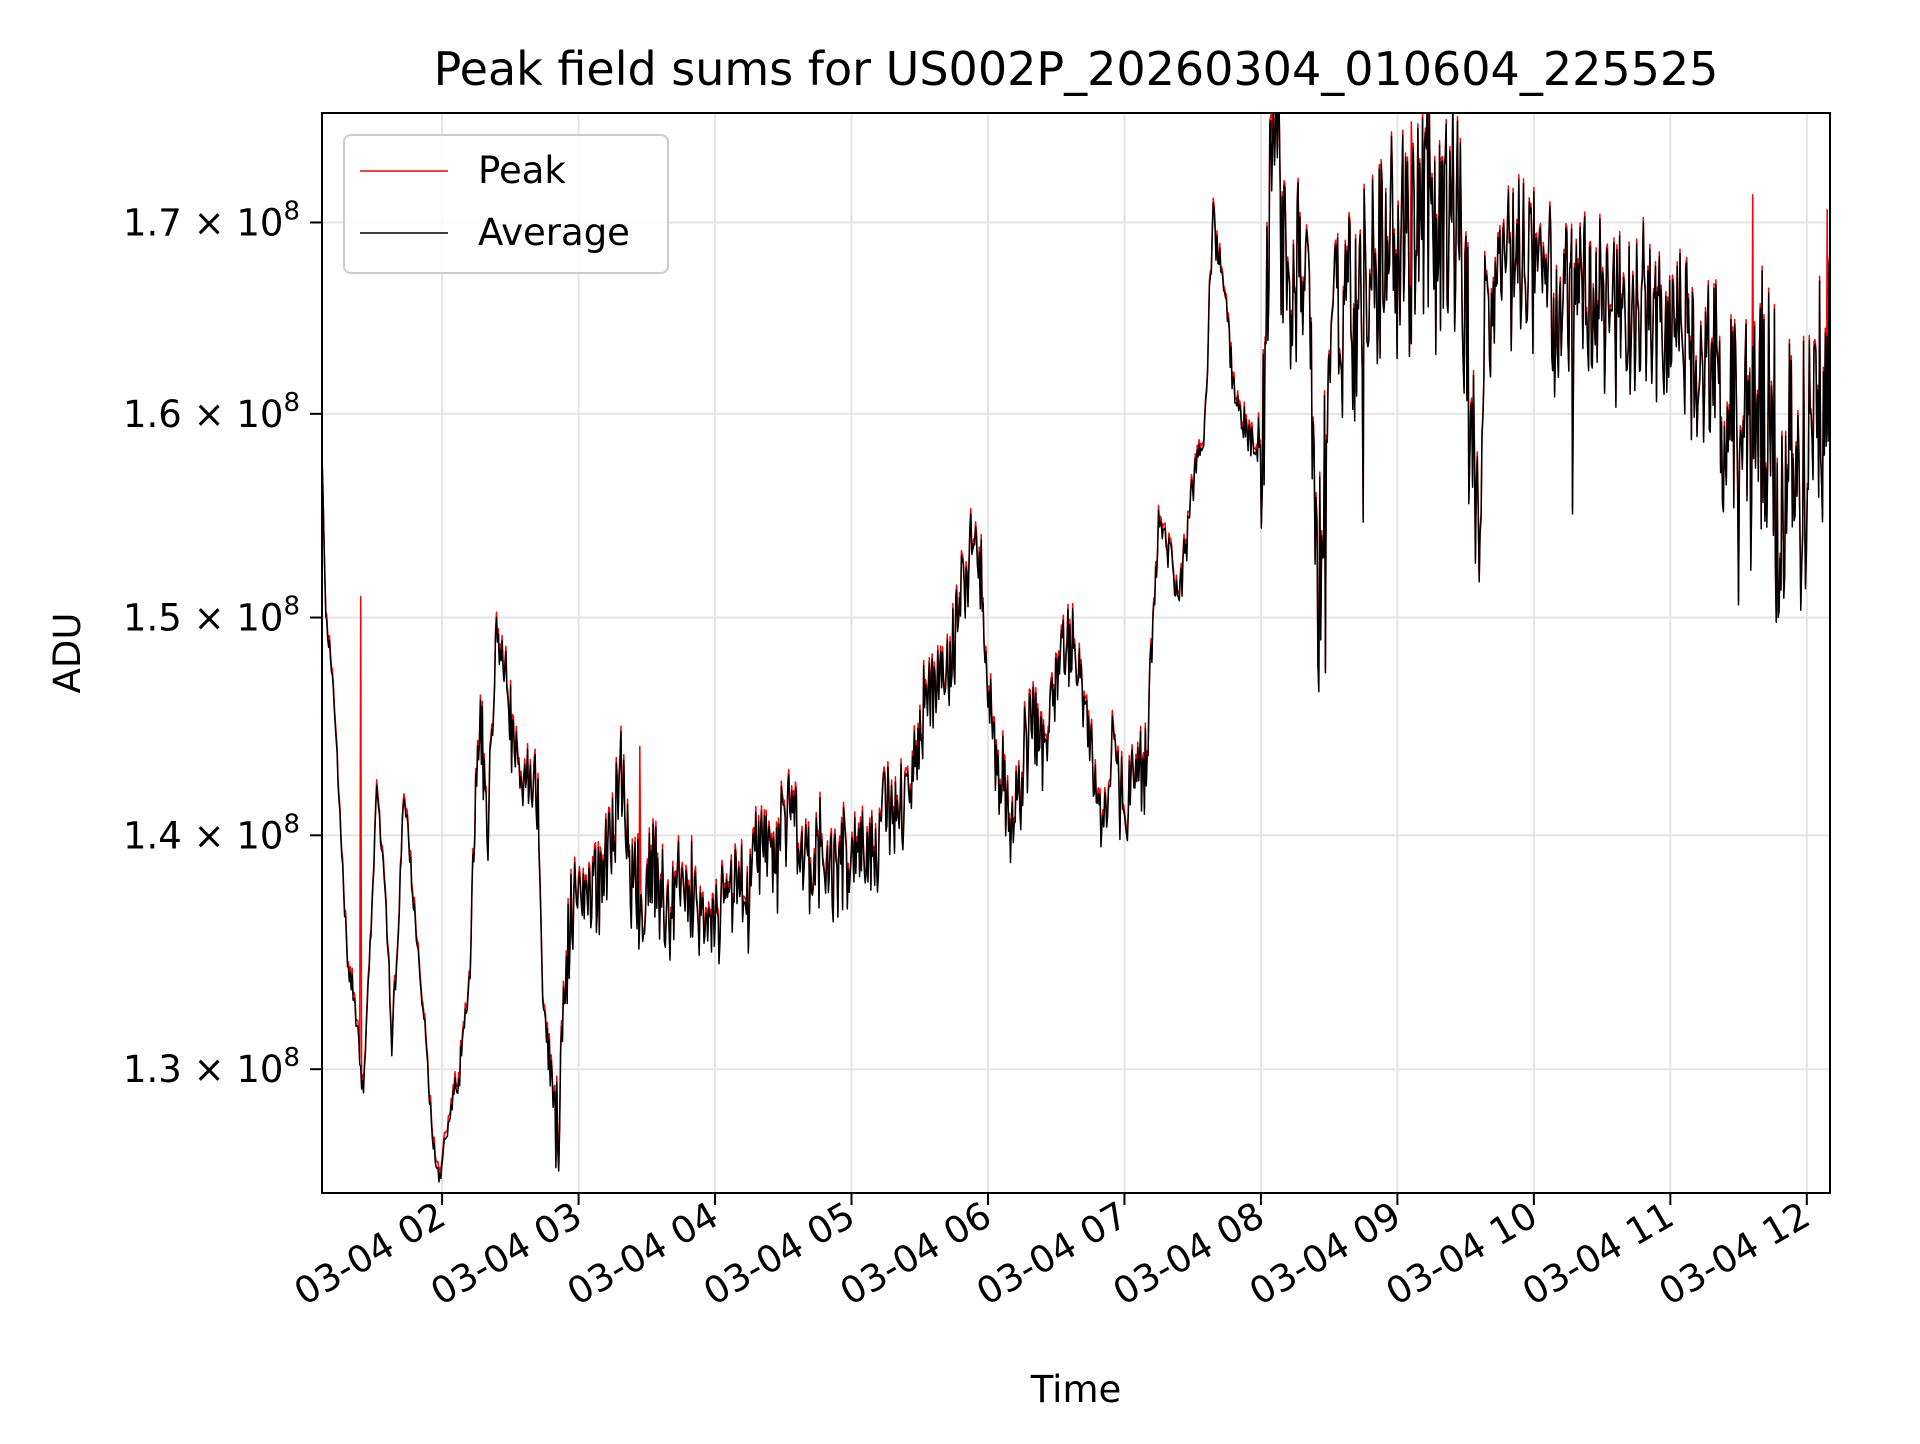 The height and width of the screenshot is (1444, 1920). Describe the element at coordinates (554, 232) in the screenshot. I see `legend-average-label: Average` at that location.